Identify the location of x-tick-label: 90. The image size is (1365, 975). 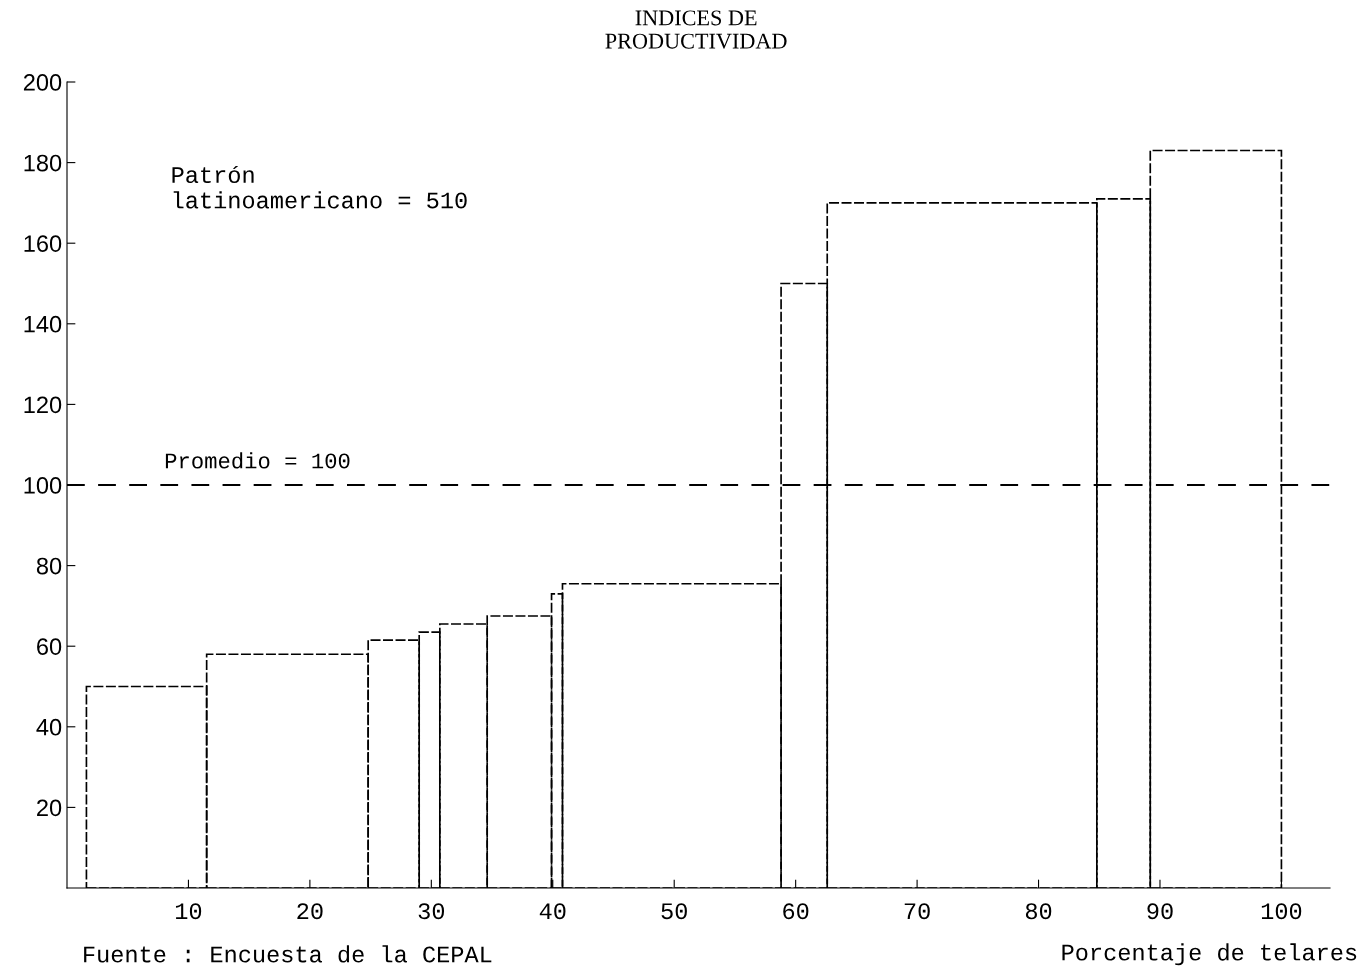
(1160, 911).